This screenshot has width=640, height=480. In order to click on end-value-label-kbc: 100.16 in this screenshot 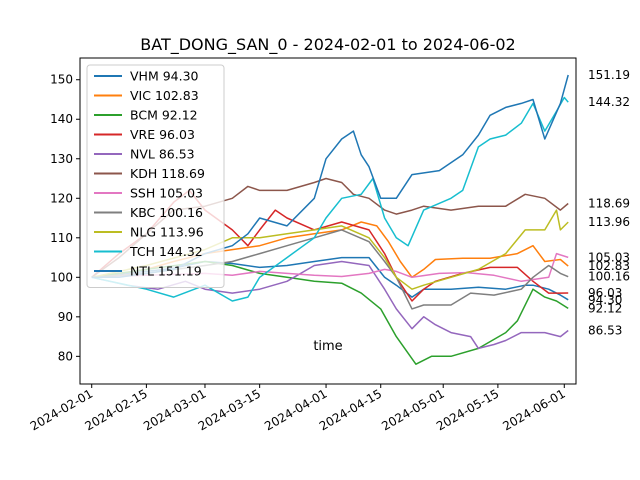, I will do `click(609, 277)`.